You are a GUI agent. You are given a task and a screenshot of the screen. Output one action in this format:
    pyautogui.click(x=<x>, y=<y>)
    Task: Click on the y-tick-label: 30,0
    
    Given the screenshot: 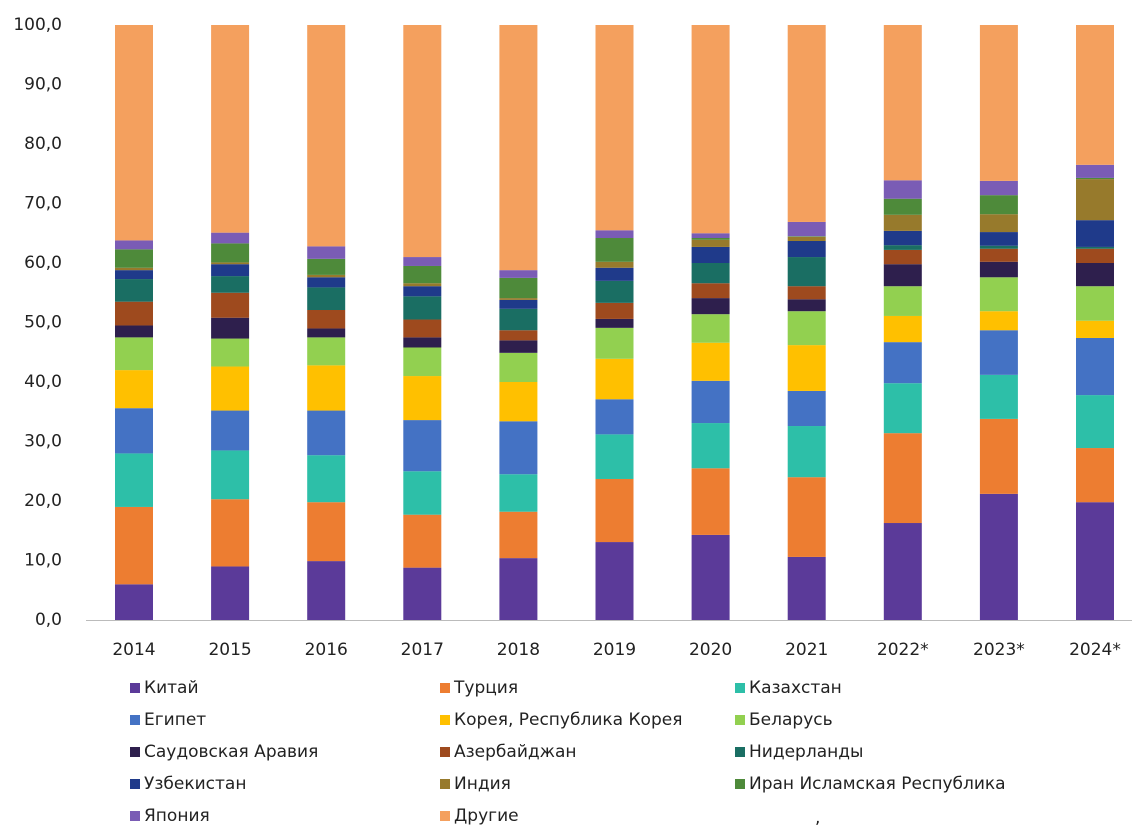 What is the action you would take?
    pyautogui.click(x=43, y=442)
    